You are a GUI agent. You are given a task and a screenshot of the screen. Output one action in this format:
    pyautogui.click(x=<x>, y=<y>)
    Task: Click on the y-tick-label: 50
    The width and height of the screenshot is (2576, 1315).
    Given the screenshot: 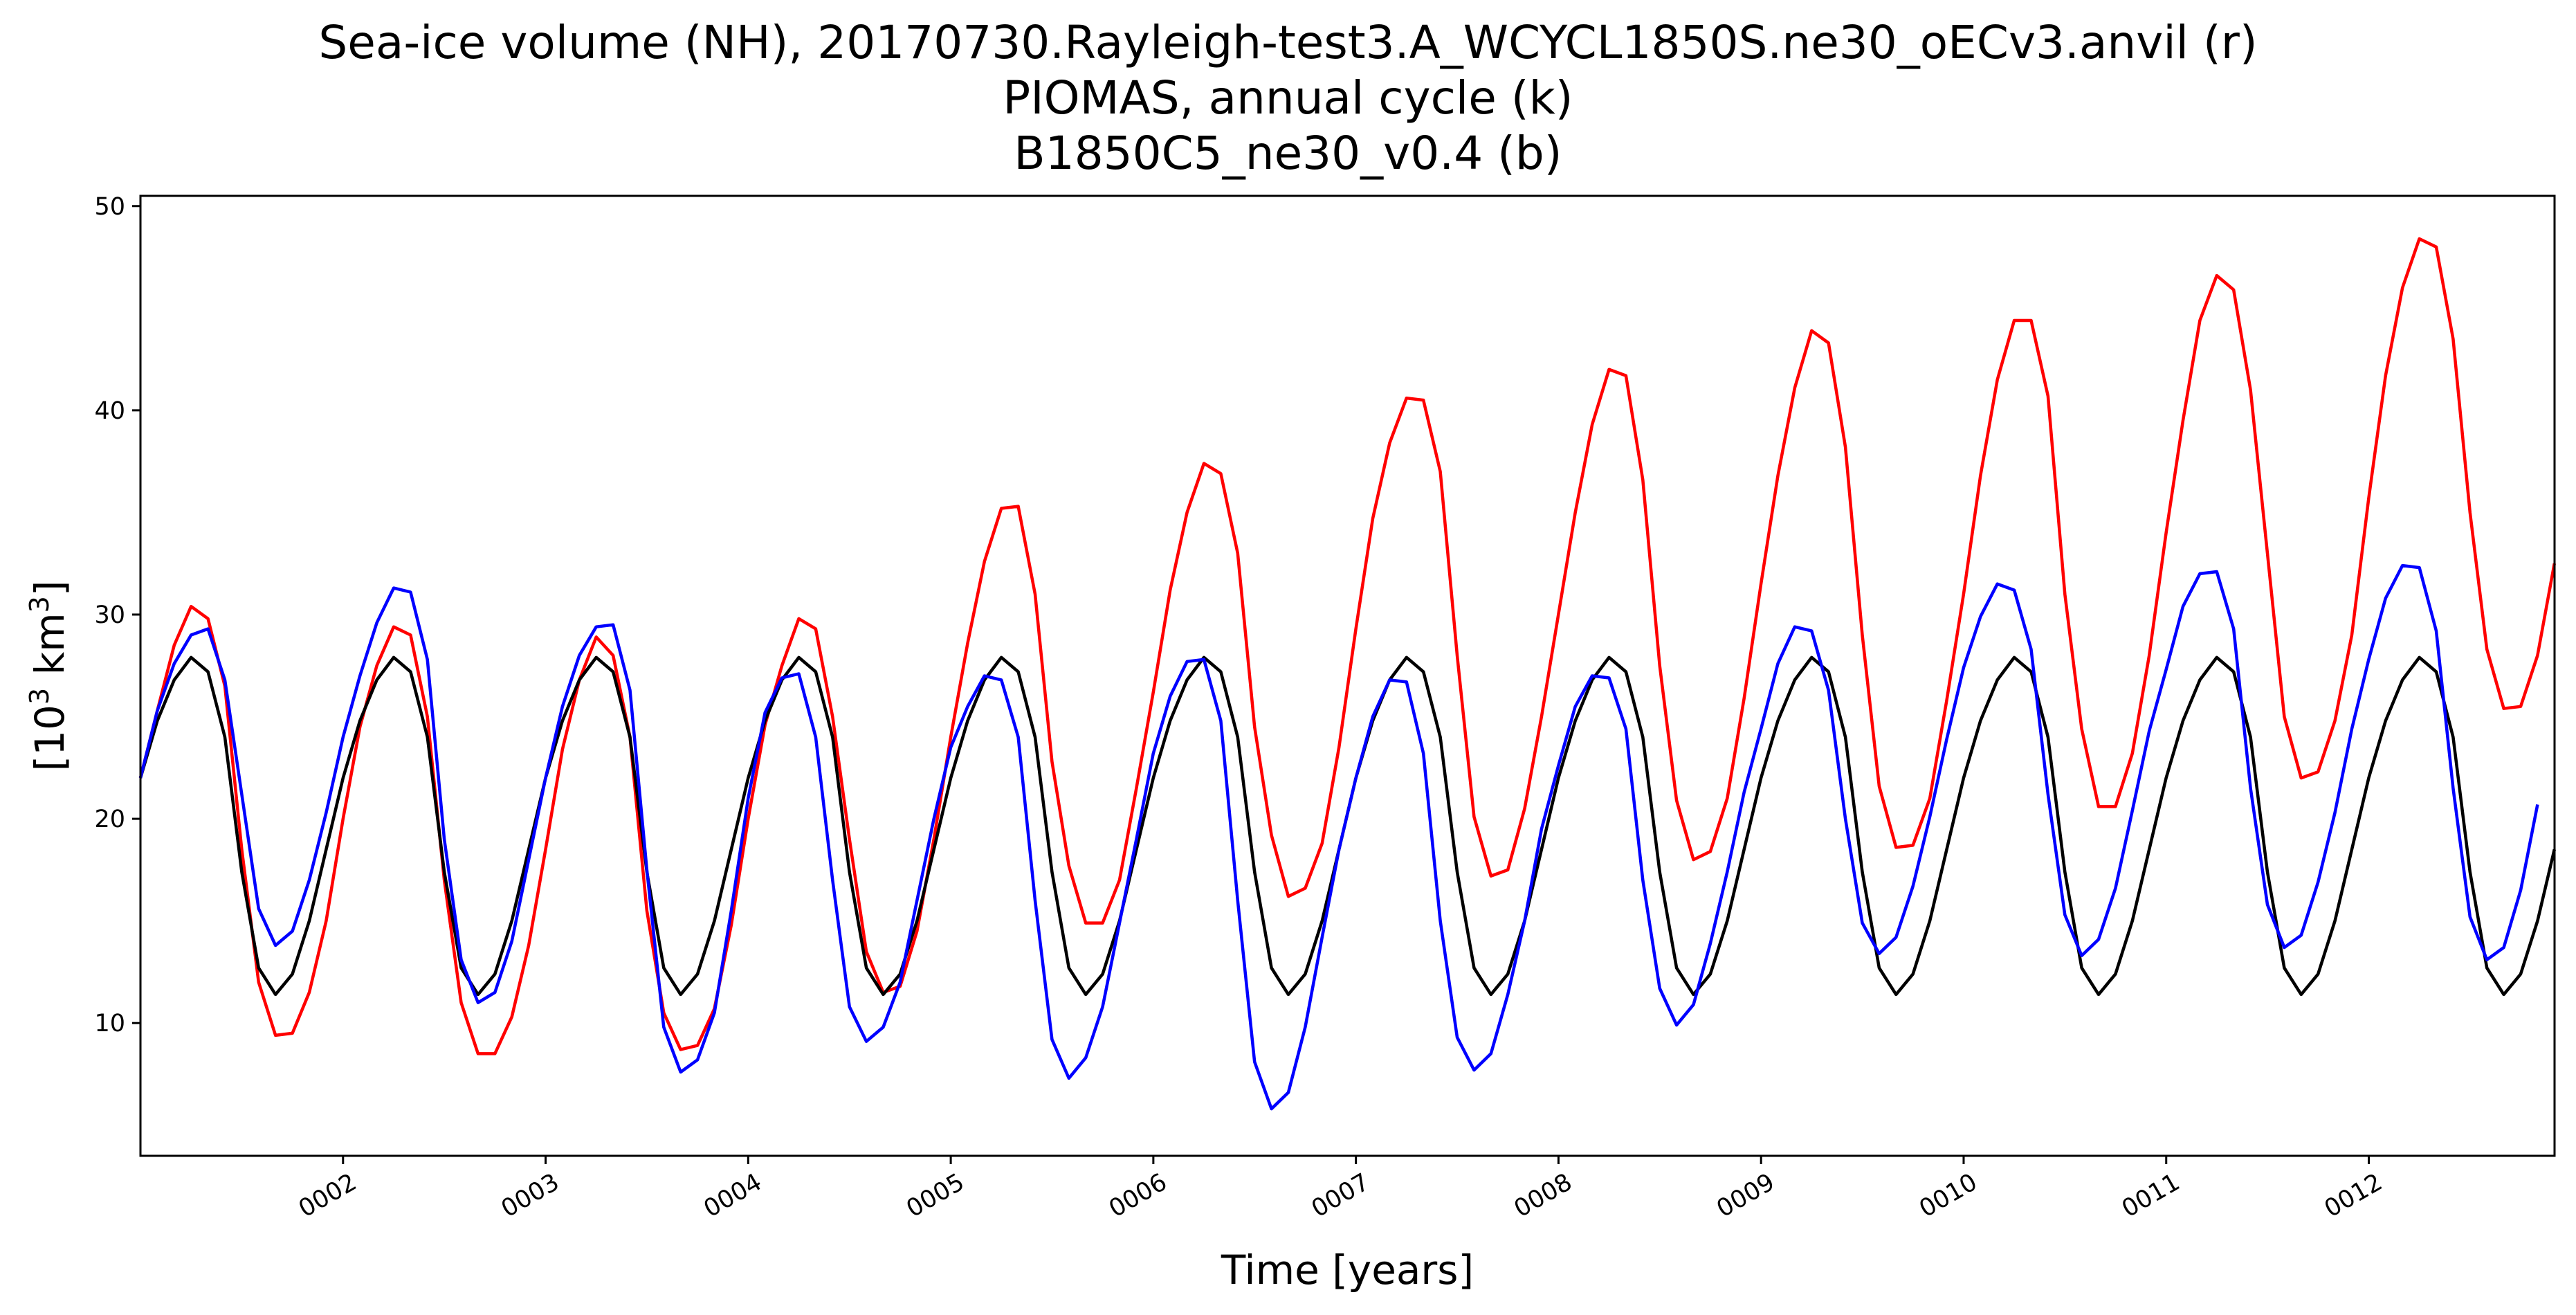 What is the action you would take?
    pyautogui.click(x=110, y=207)
    